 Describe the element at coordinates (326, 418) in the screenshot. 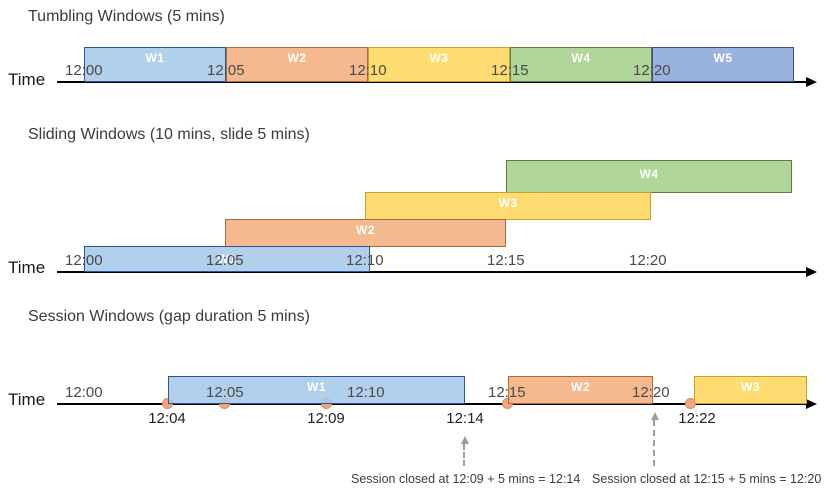

I see `event-time-label-1209: 12:09` at that location.